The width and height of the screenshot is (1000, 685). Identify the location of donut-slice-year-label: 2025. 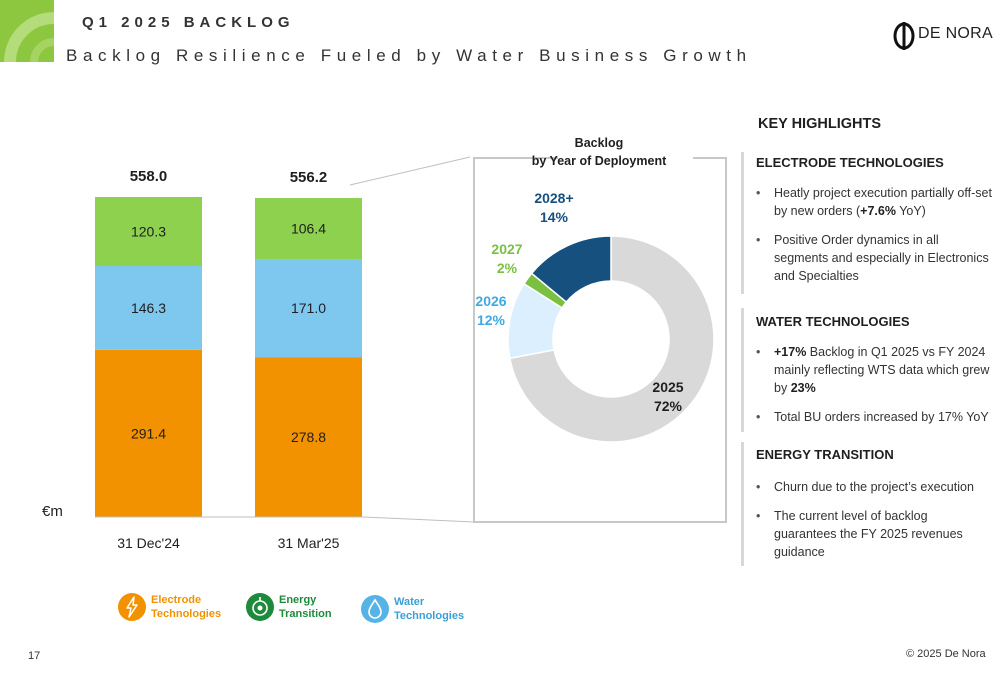
(667, 387).